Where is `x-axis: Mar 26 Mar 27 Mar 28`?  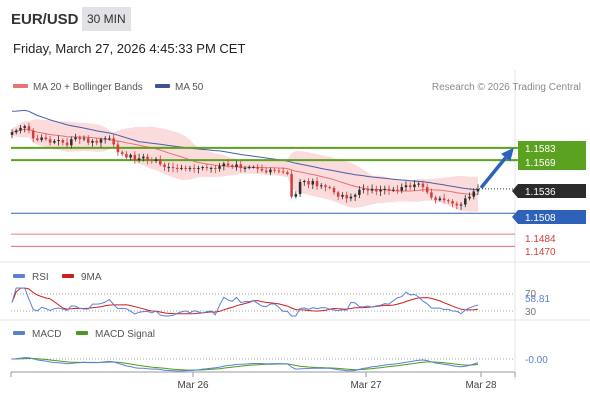
x-axis: Mar 26 Mar 27 Mar 28 is located at coordinates (263, 381).